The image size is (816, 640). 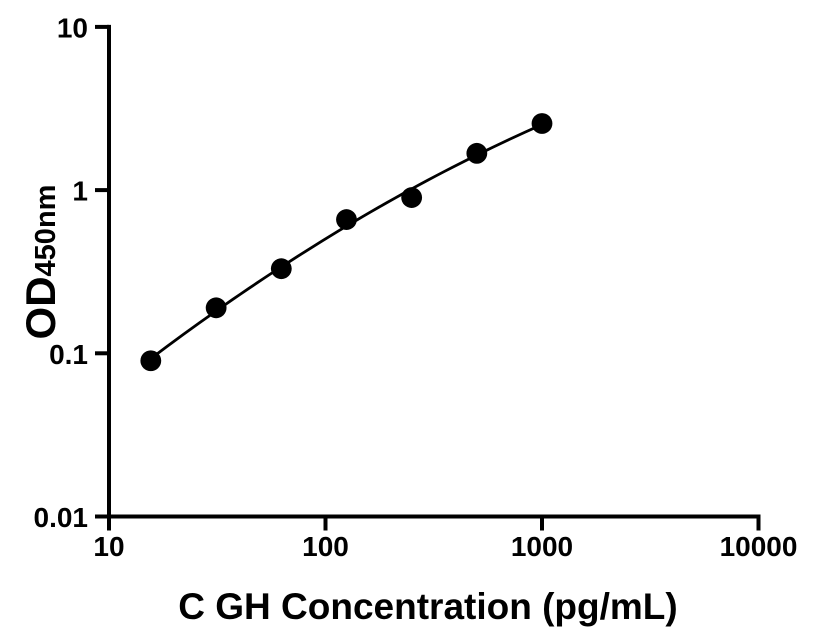 I want to click on y-axis-title-main: OD, so click(x=40, y=308).